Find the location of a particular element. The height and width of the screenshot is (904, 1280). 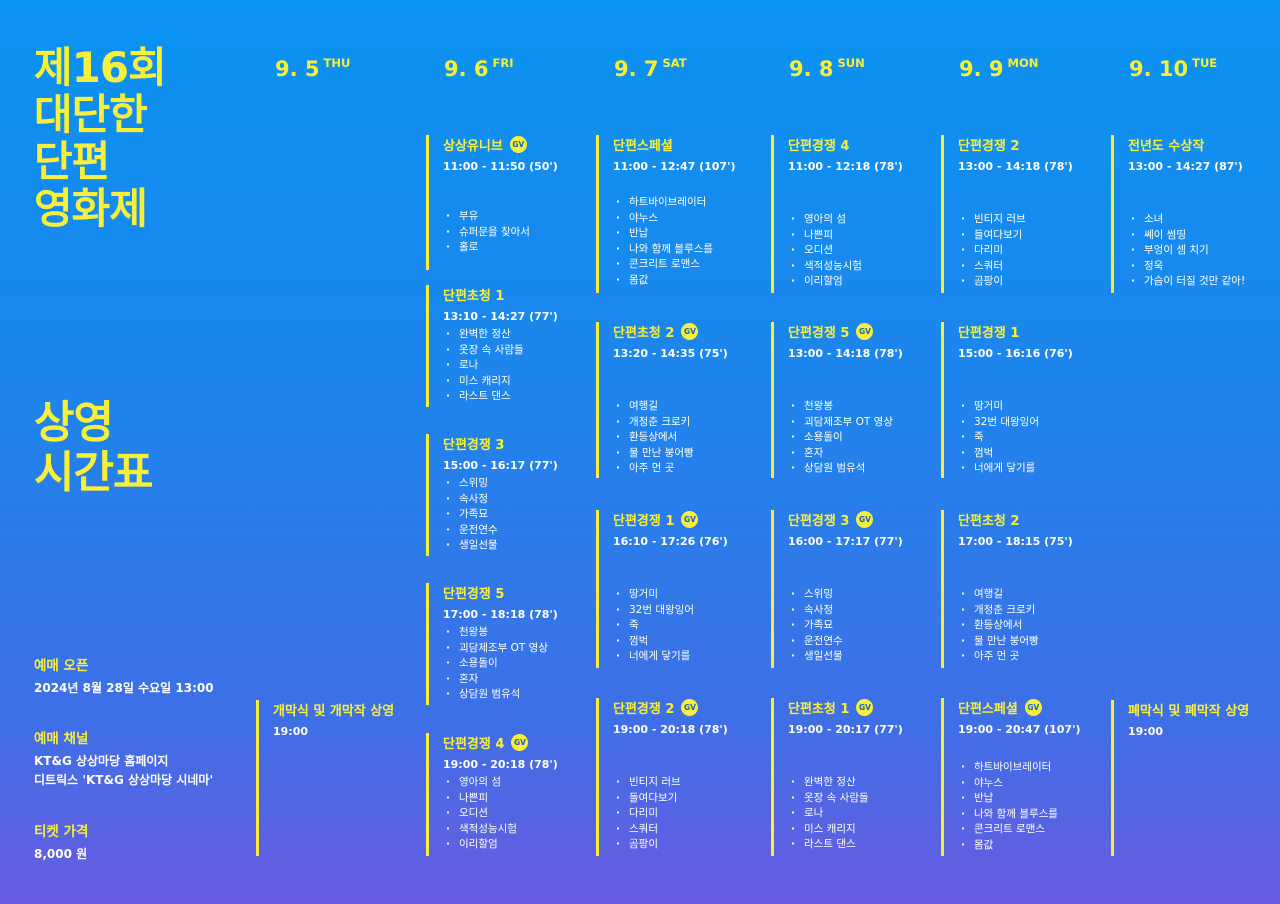

film-list: 영아의 섬나쁜피오디션색적성능시험이리할엄 is located at coordinates (826, 251).